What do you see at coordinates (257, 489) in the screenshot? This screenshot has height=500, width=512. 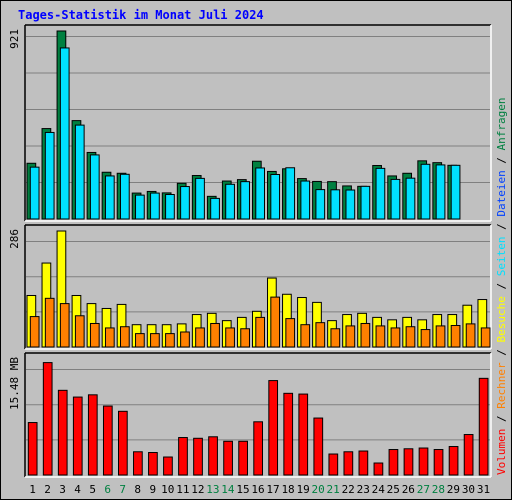 I see `x-tick-label: 16` at bounding box center [257, 489].